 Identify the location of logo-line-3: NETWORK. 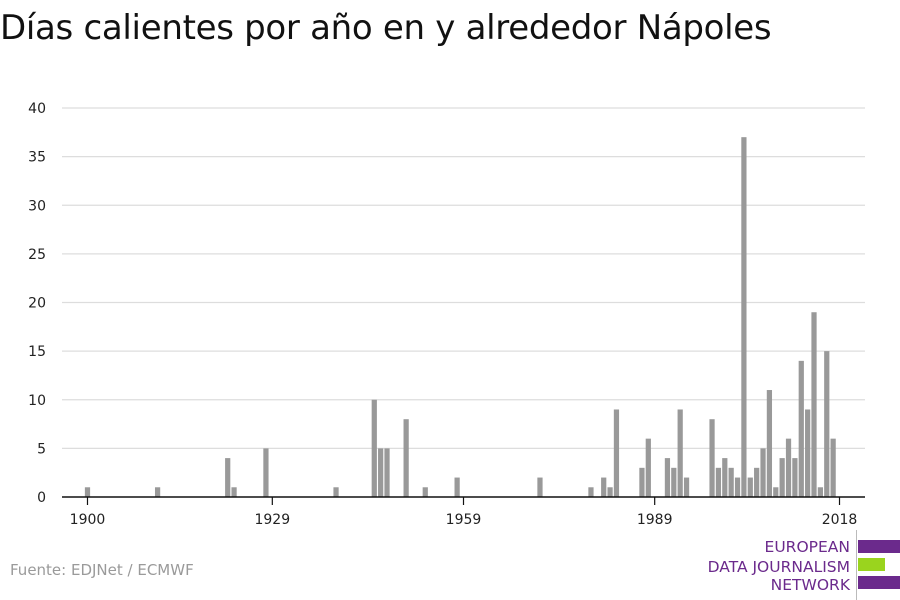
(810, 585).